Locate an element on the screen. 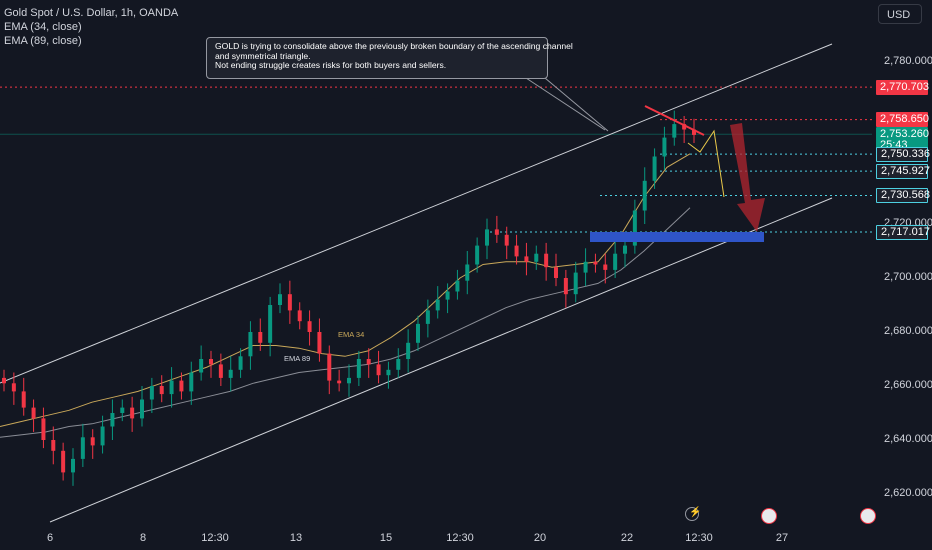 This screenshot has height=550, width=932. callout-line: and symmetrical triangle. is located at coordinates (263, 55).